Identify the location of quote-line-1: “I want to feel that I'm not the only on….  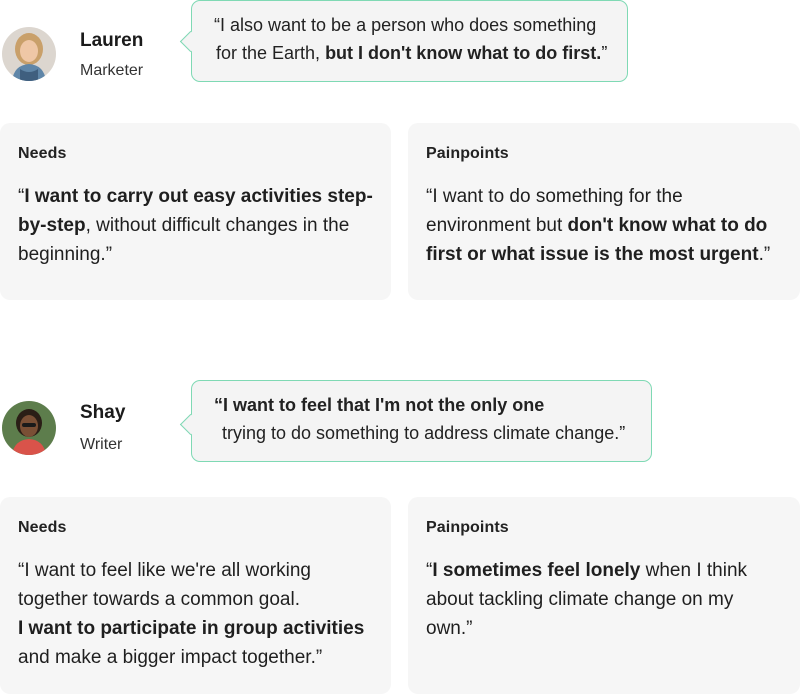
(379, 405).